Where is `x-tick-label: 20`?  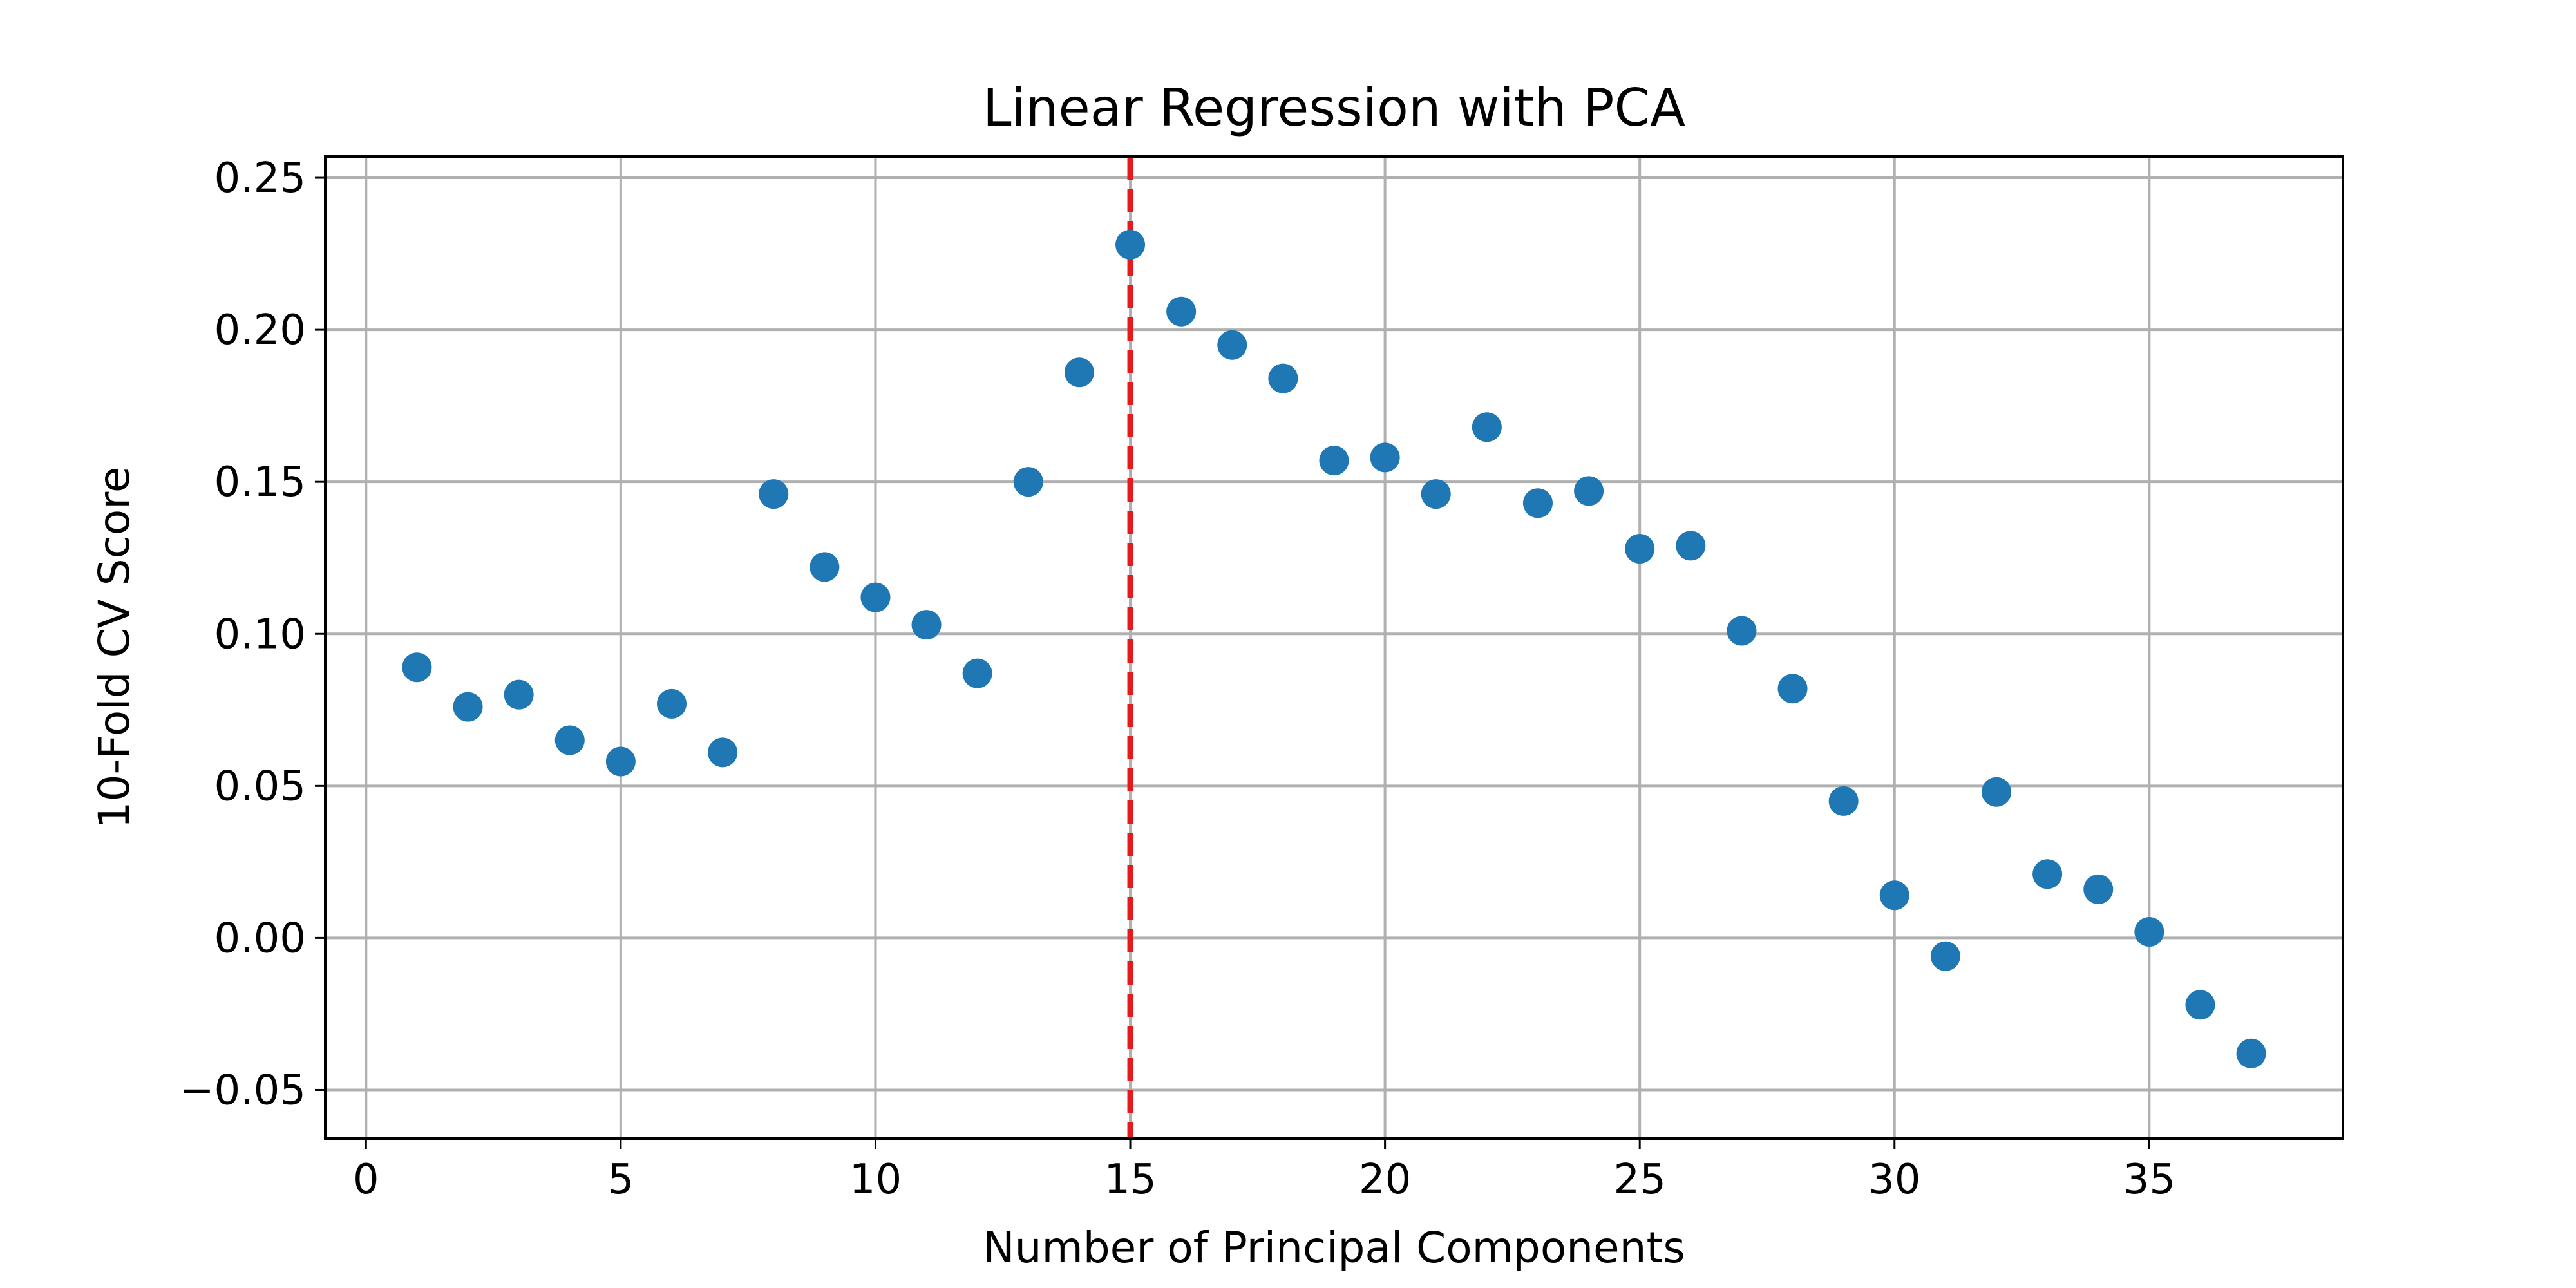
x-tick-label: 20 is located at coordinates (1385, 1180).